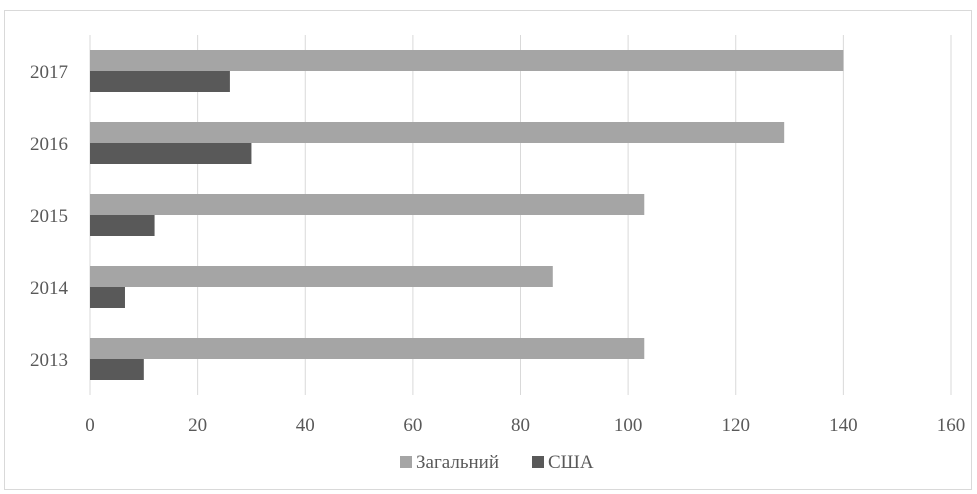  What do you see at coordinates (305, 425) in the screenshot?
I see `x-tick-label: 40` at bounding box center [305, 425].